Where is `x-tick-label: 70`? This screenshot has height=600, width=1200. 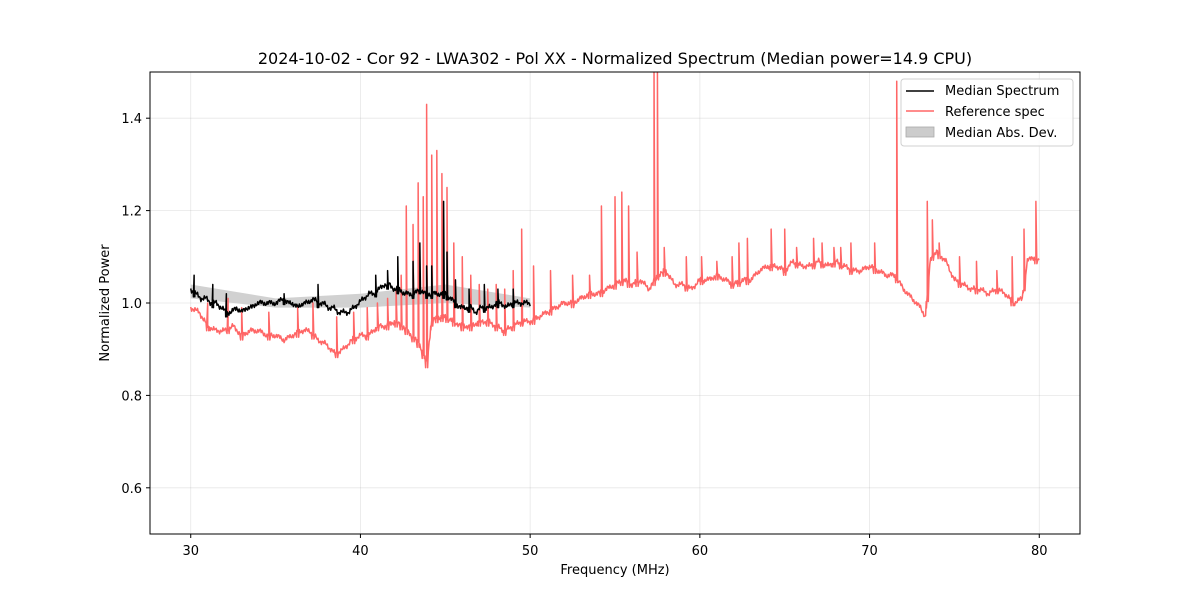 x-tick-label: 70 is located at coordinates (869, 551).